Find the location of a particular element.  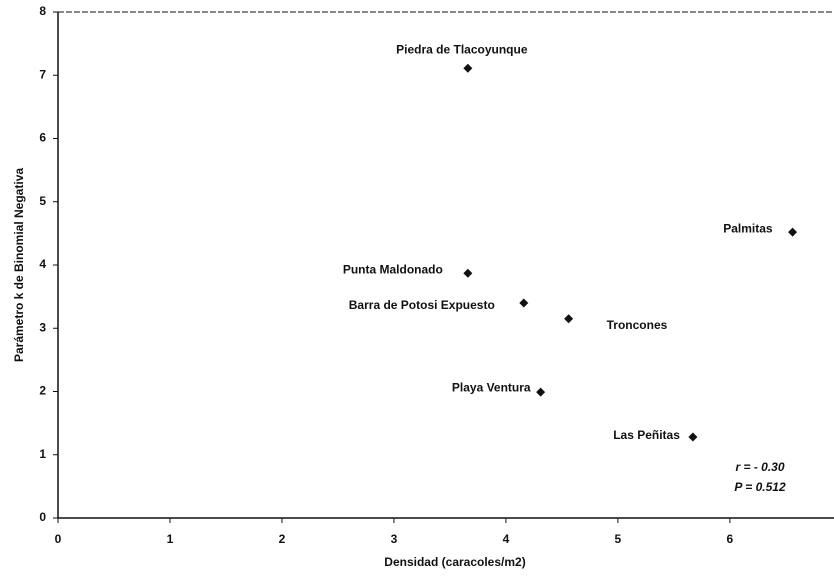

x-tick-label: 4 is located at coordinates (506, 539).